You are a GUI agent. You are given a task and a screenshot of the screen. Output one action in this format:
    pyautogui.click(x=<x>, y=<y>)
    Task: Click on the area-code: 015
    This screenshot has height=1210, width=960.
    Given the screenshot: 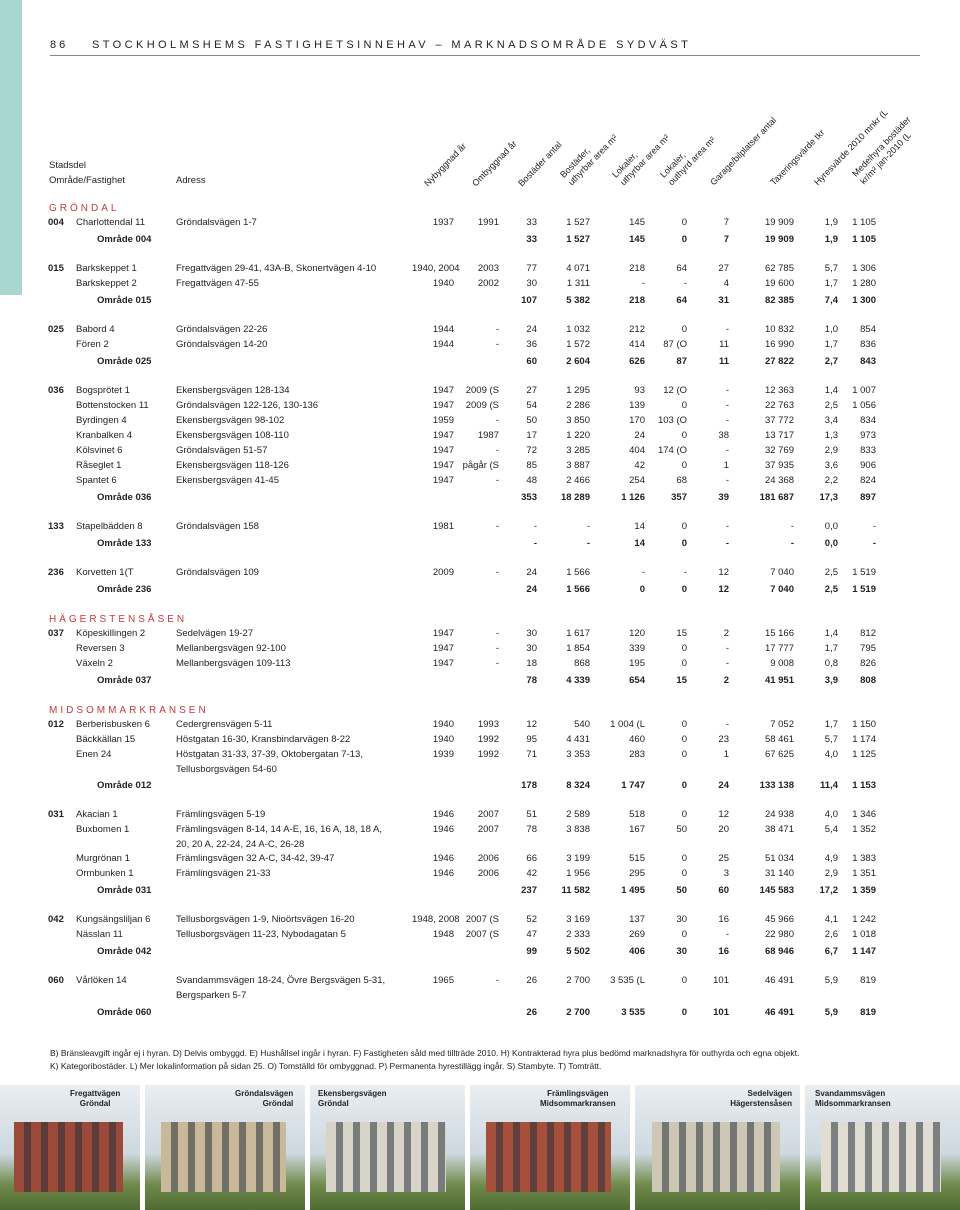 What is the action you would take?
    pyautogui.click(x=56, y=268)
    